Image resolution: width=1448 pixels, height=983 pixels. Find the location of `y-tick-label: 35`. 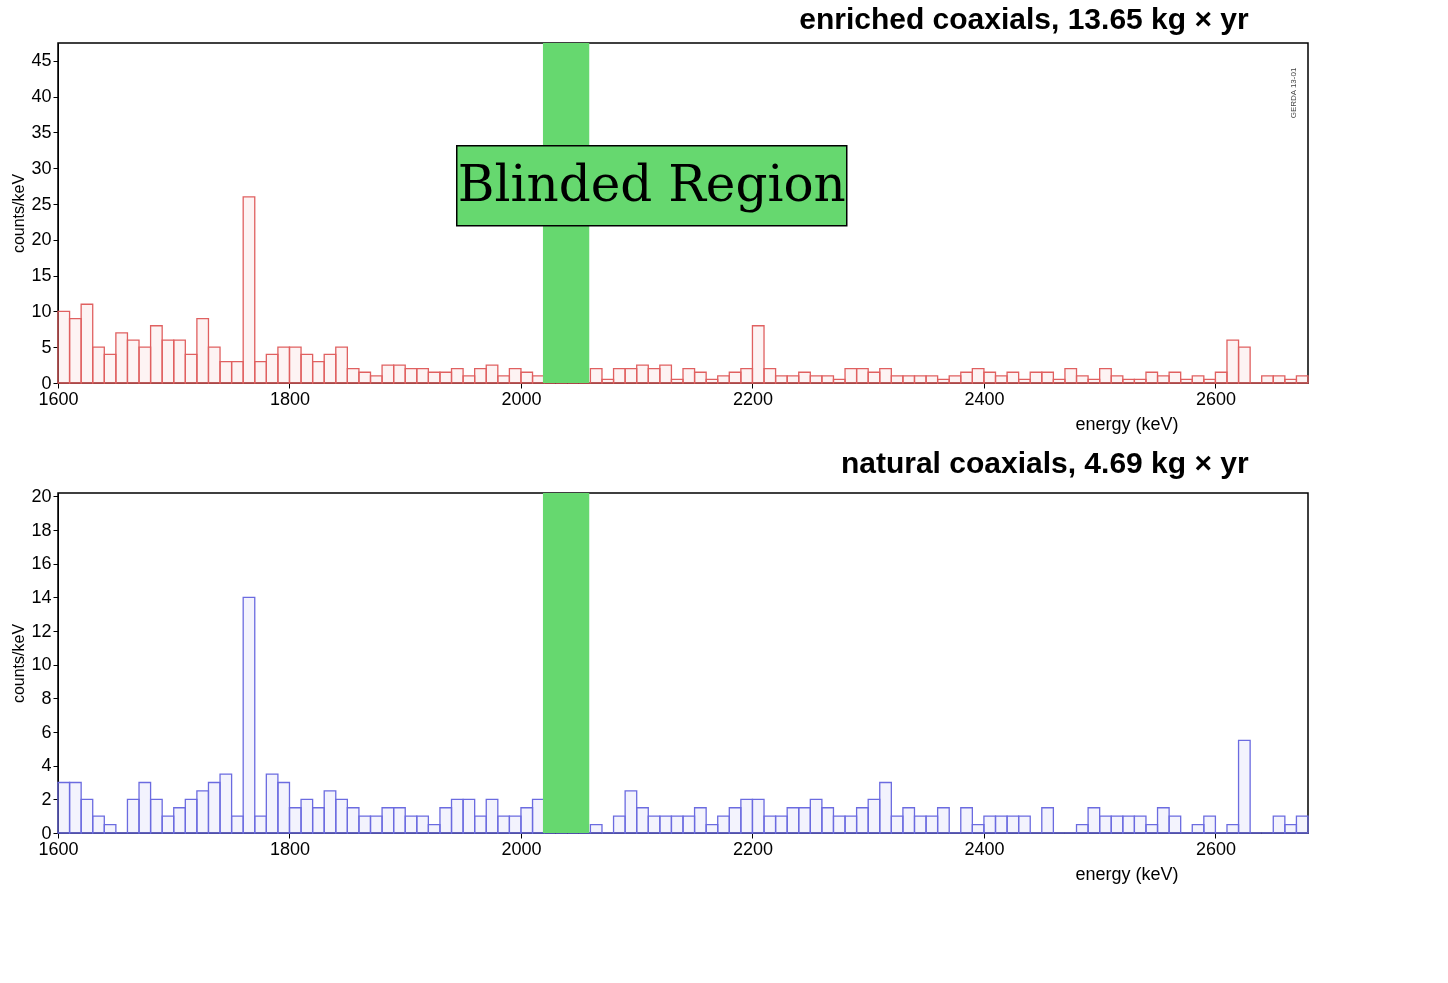

y-tick-label: 35 is located at coordinates (41, 131).